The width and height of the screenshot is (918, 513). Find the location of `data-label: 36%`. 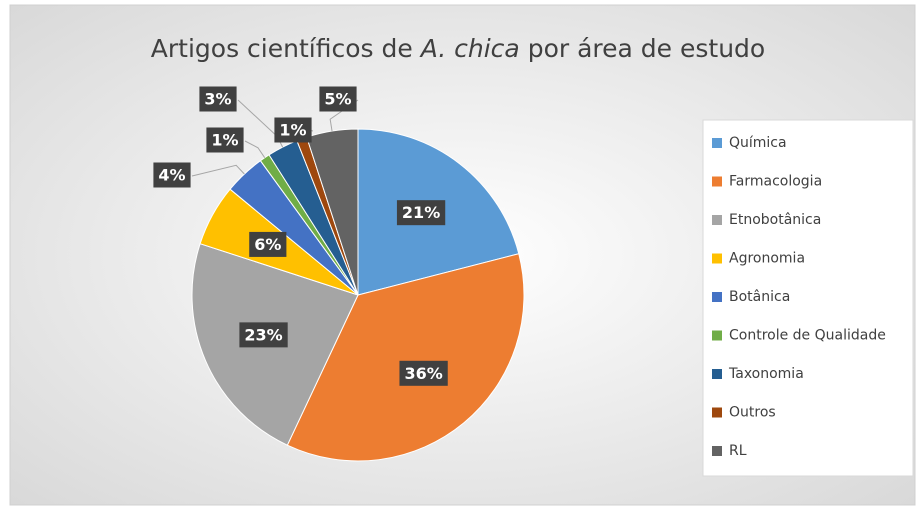

data-label: 36% is located at coordinates (423, 373).